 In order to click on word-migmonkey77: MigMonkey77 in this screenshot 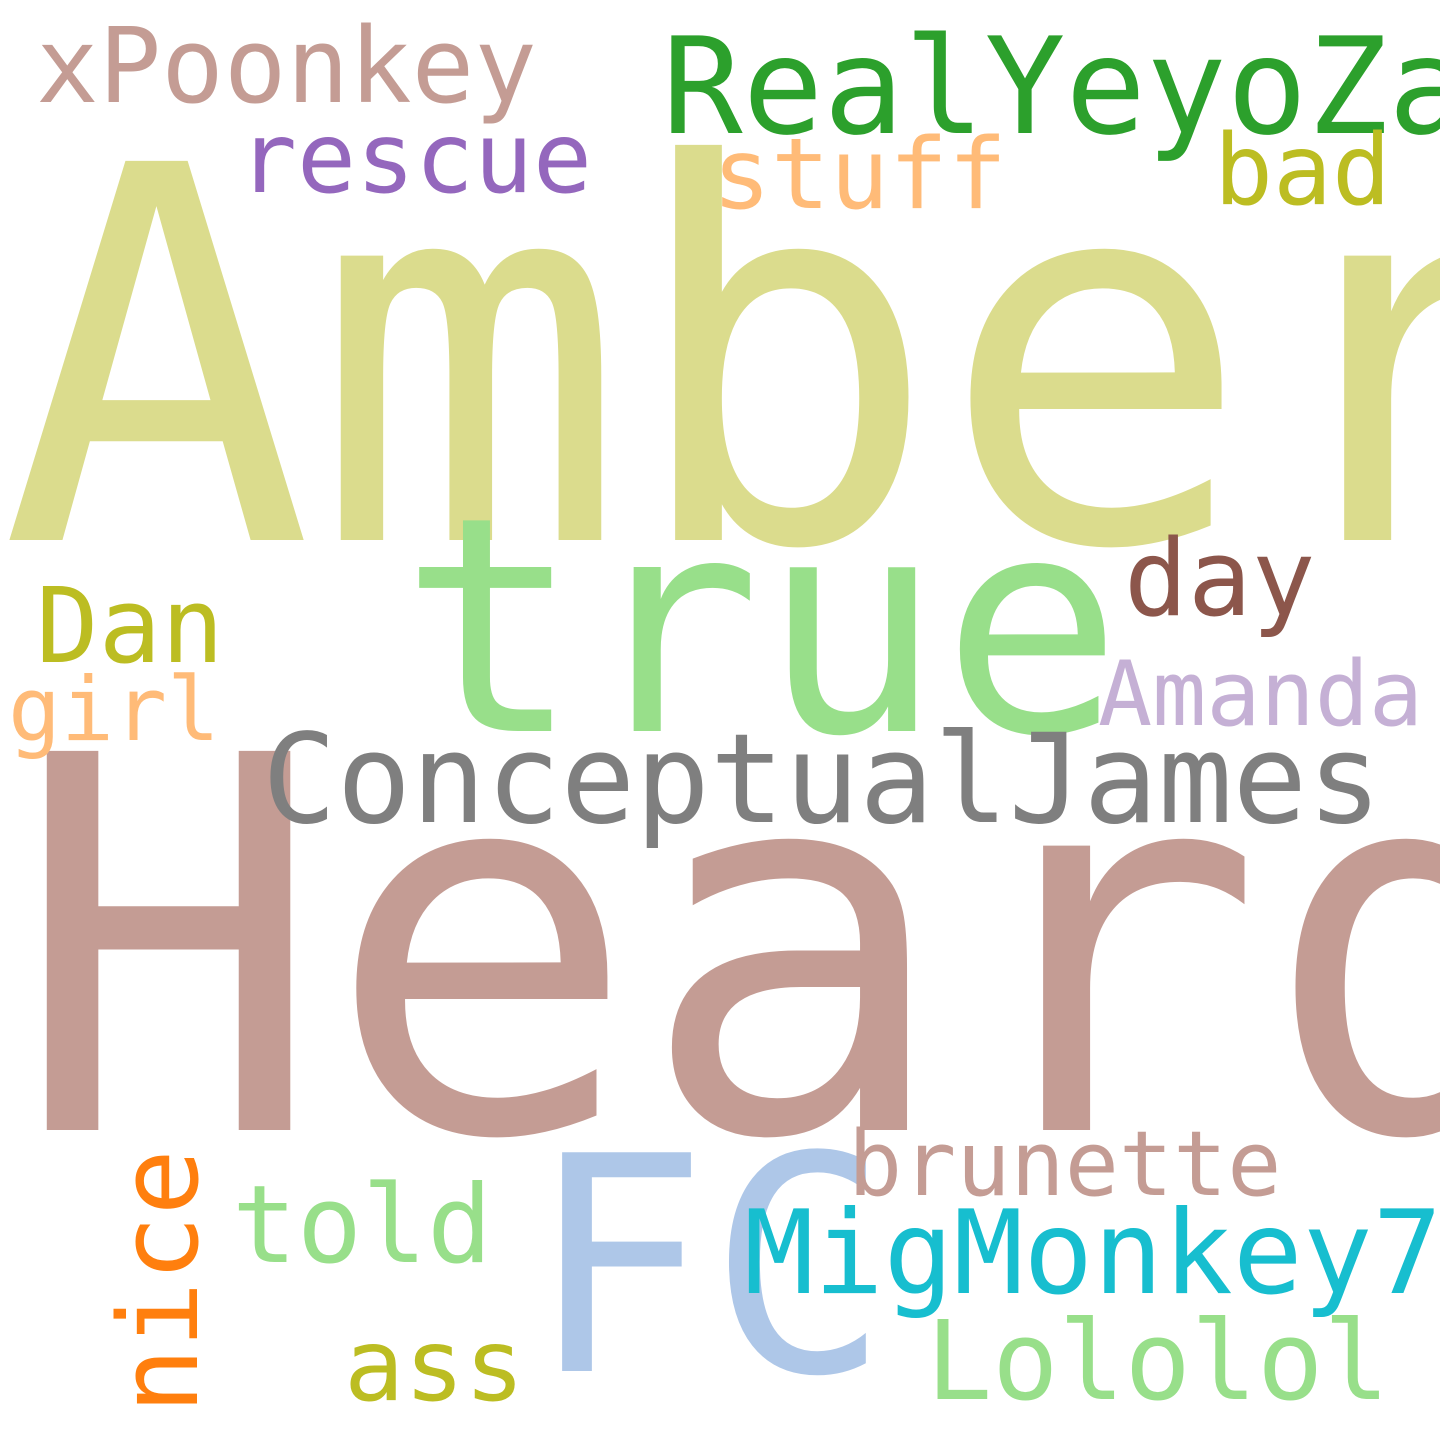, I will do `click(1092, 1253)`.